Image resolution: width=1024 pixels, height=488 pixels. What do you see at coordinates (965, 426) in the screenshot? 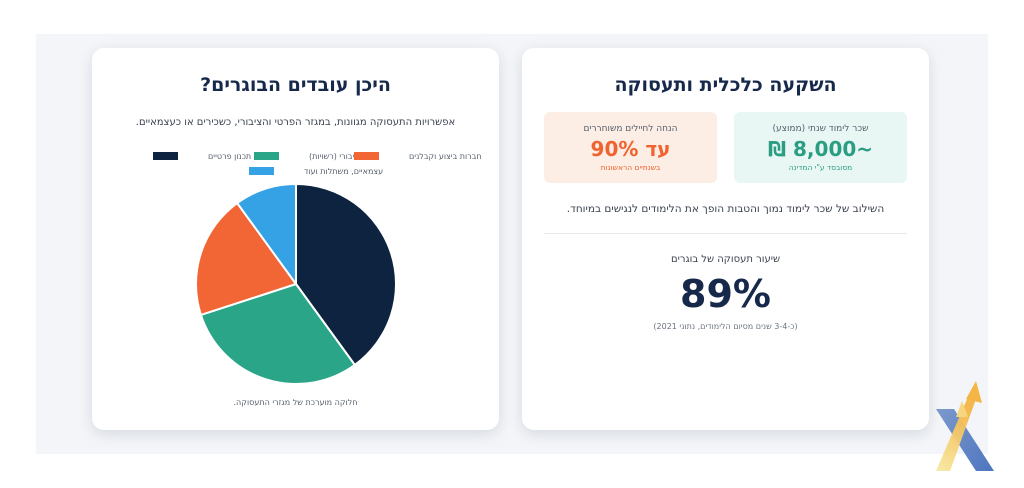
I see `brand-logo-icon` at bounding box center [965, 426].